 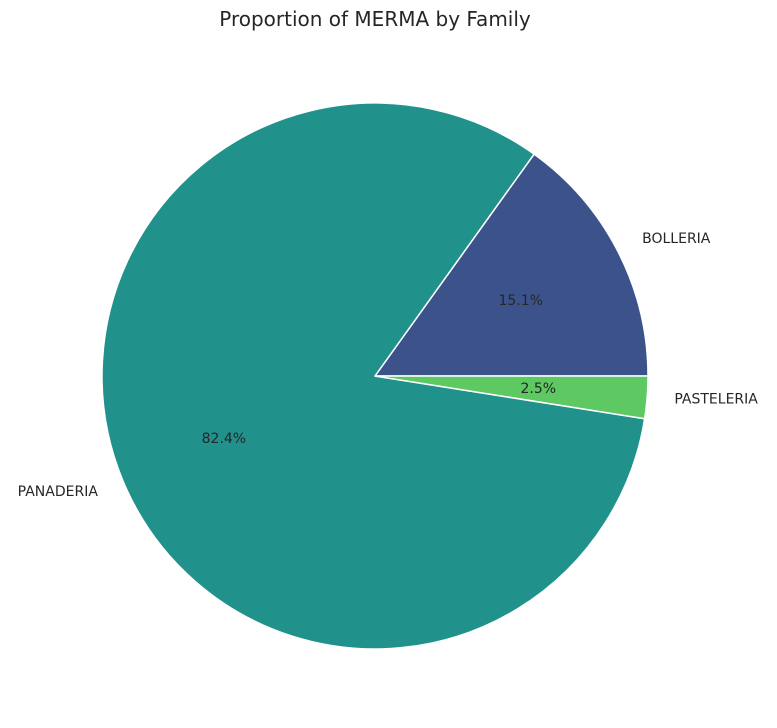 I want to click on slice-label-bolleria: BOLLERIA, so click(x=676, y=239).